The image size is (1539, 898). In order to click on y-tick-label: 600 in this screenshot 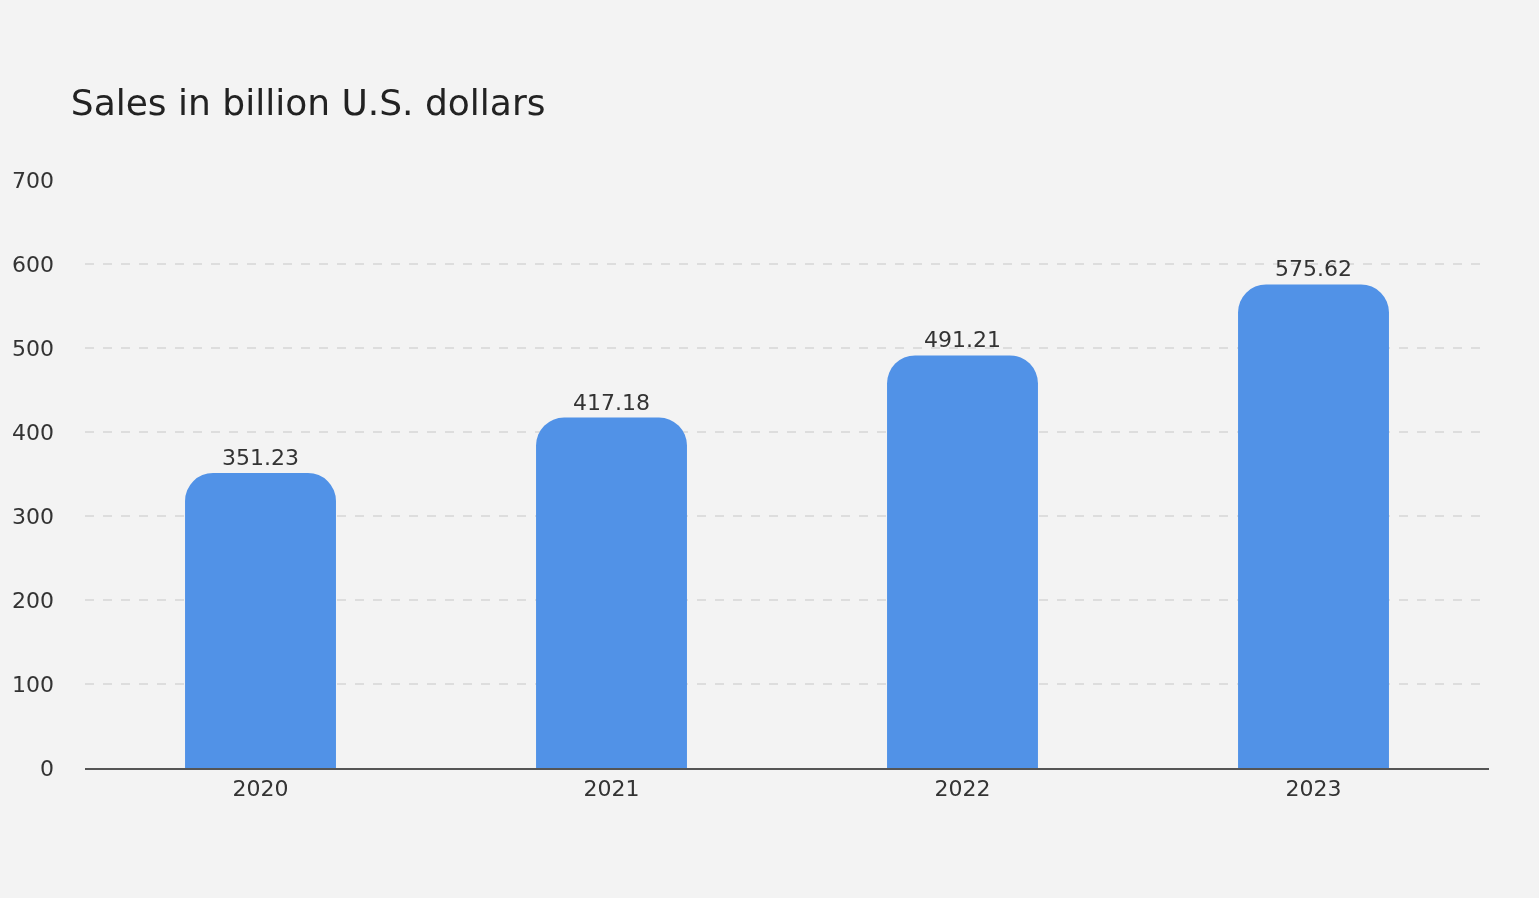, I will do `click(33, 264)`.